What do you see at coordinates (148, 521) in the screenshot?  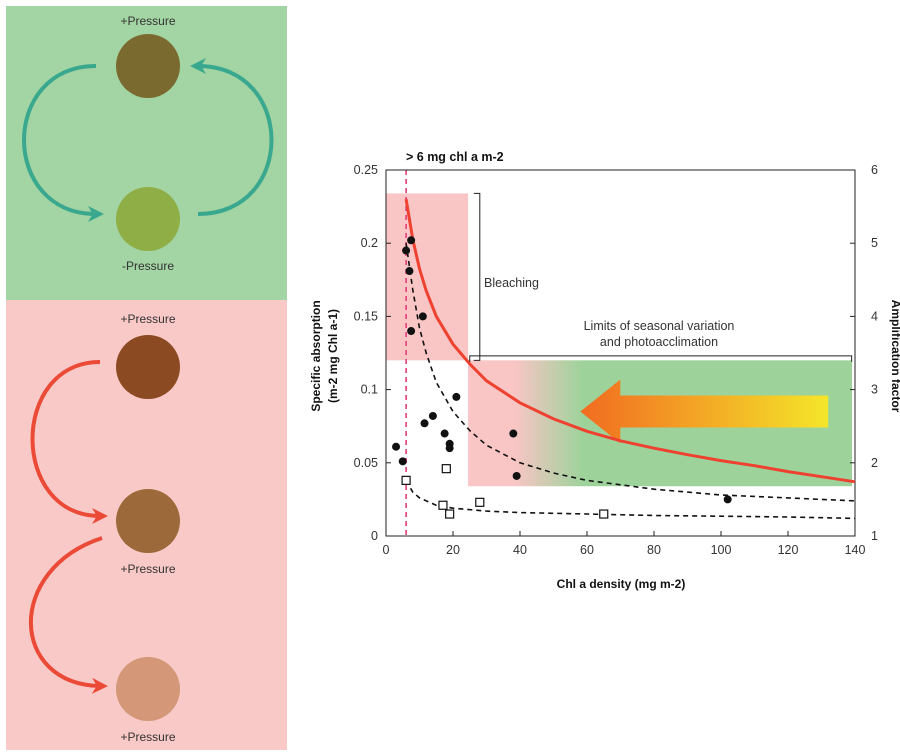 I see `mid-brown-circle` at bounding box center [148, 521].